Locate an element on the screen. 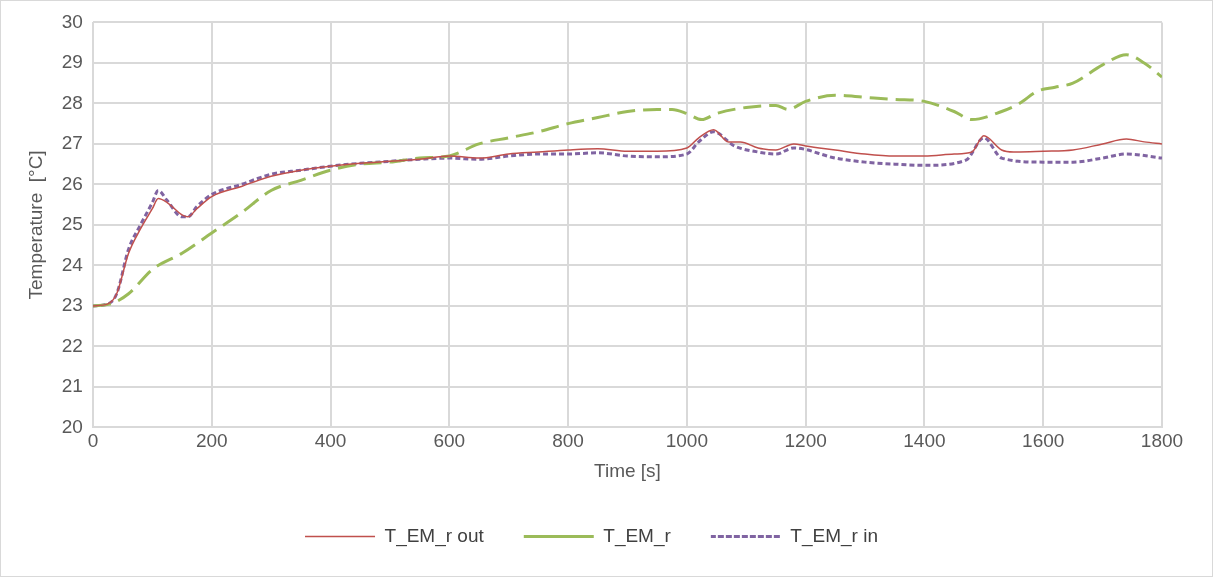  y-tick-label: 30 is located at coordinates (72, 21).